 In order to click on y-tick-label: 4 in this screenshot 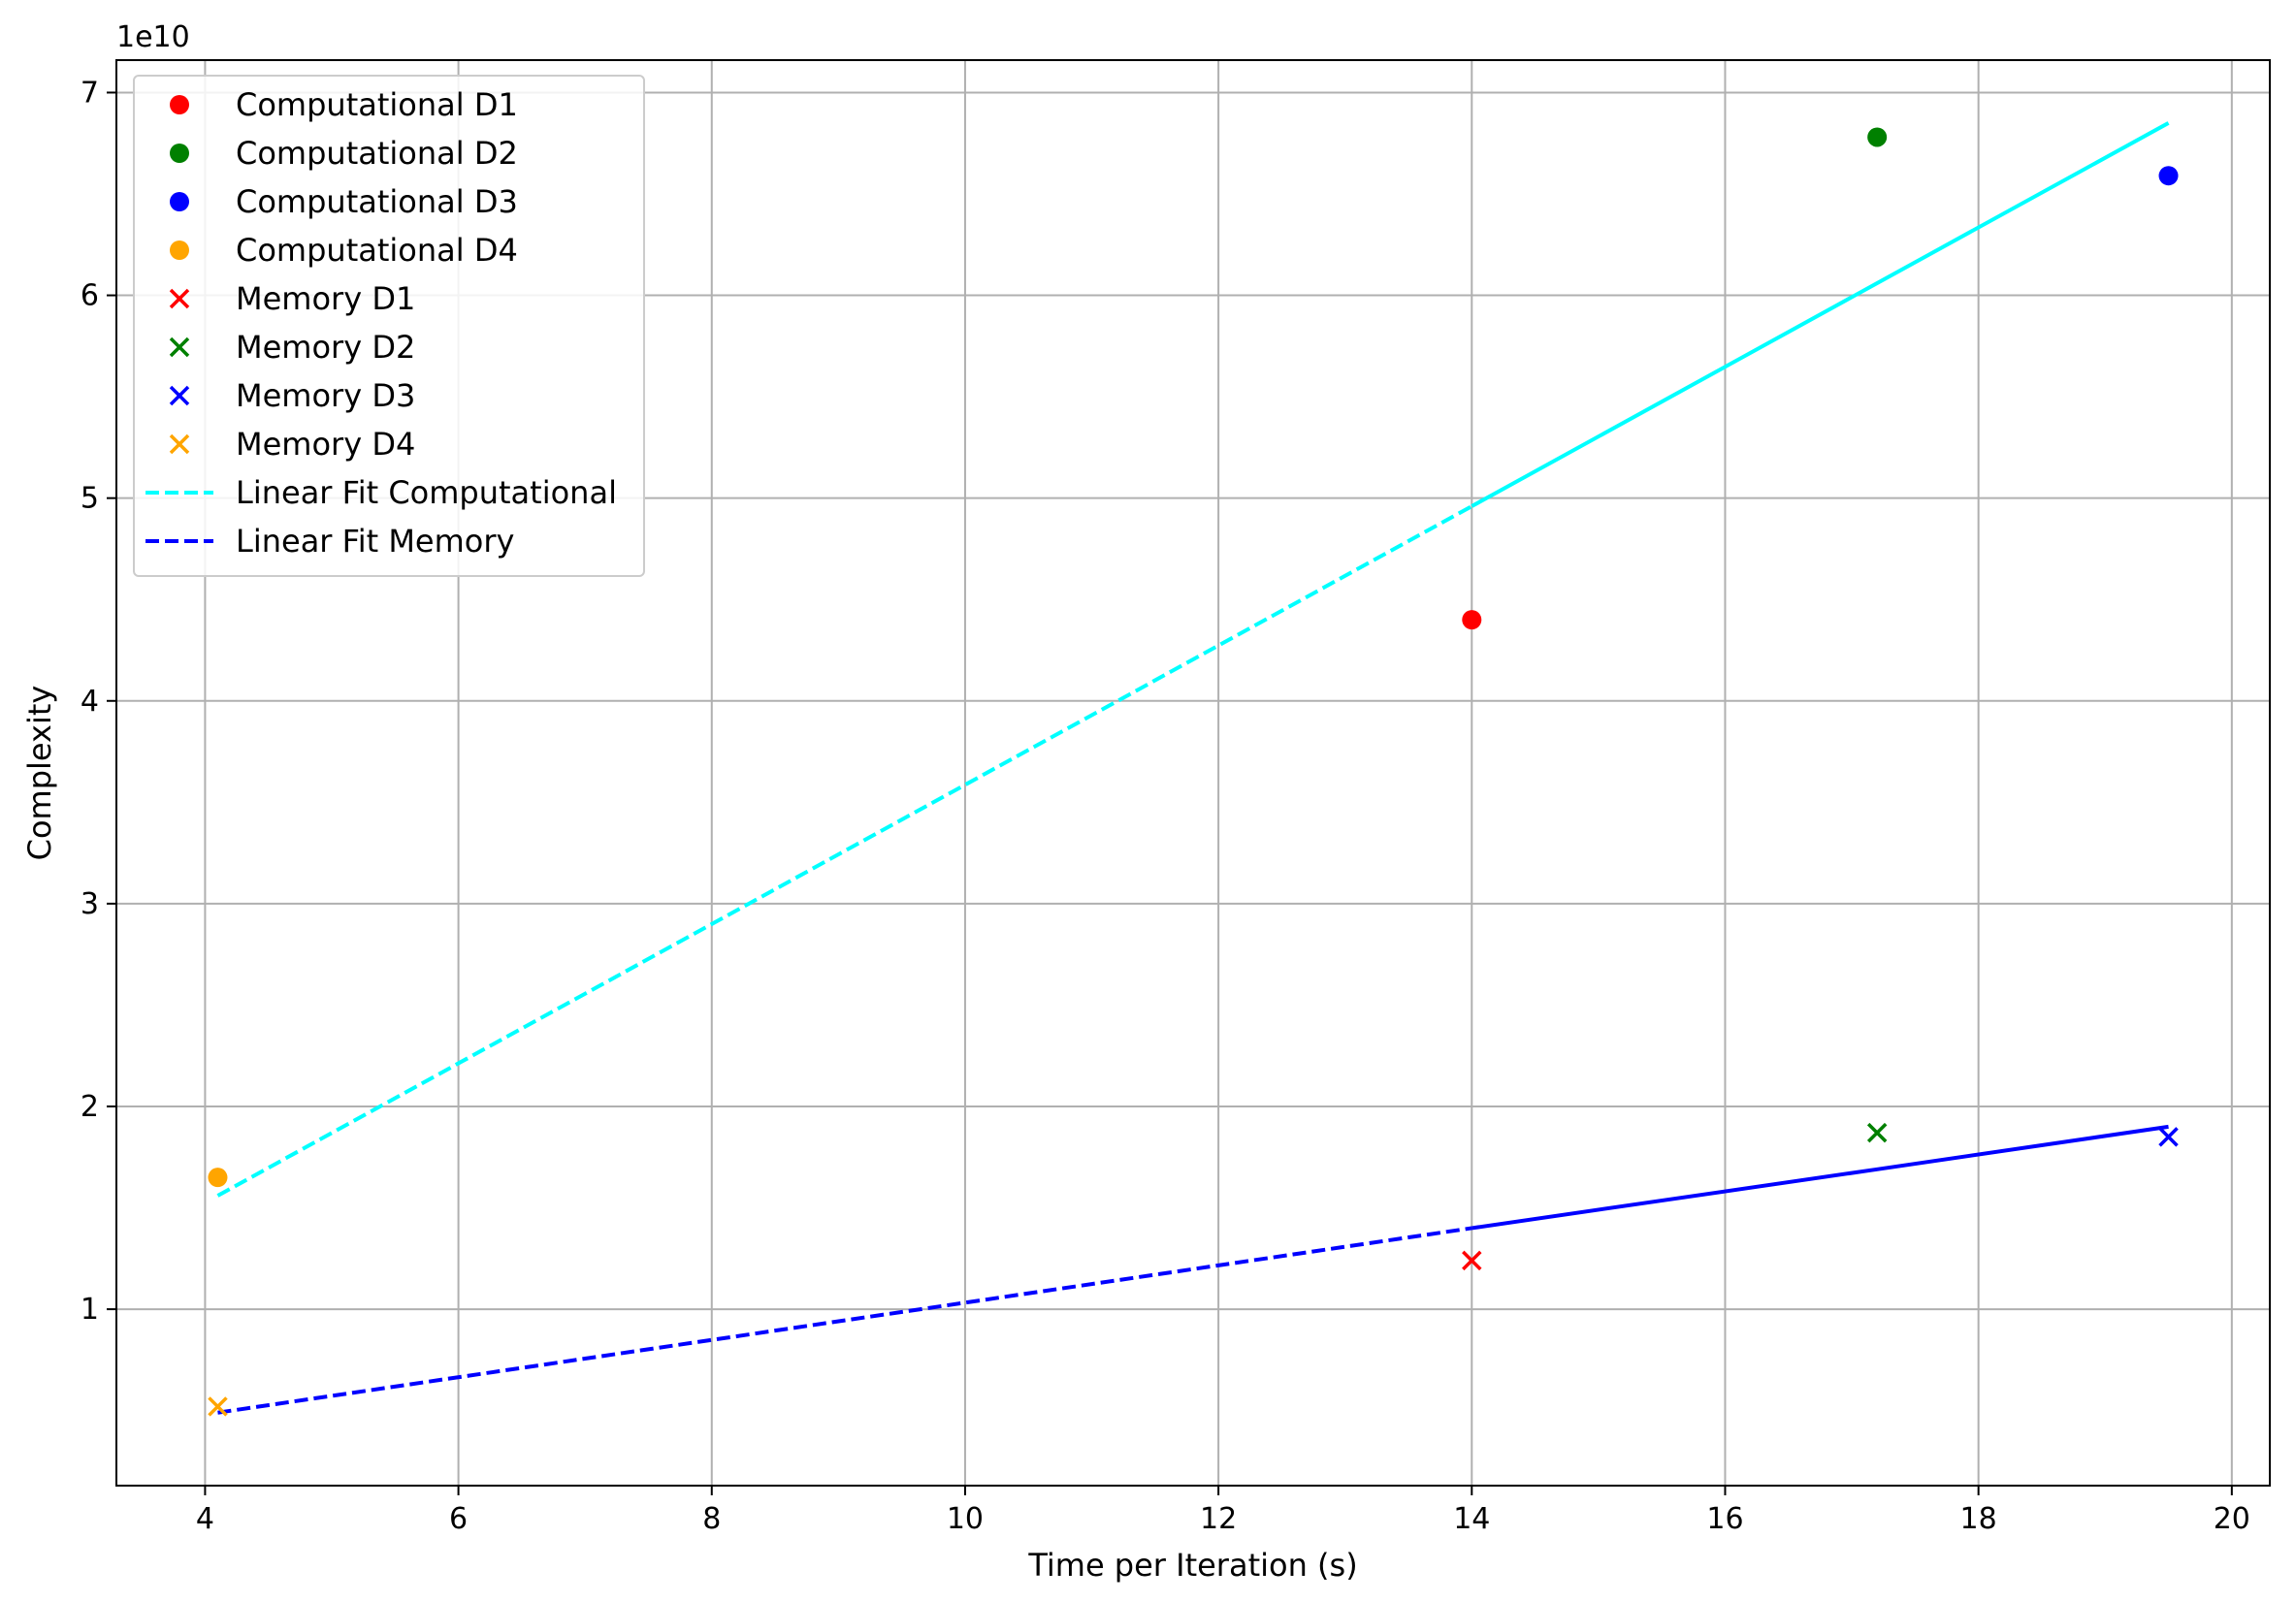, I will do `click(90, 702)`.